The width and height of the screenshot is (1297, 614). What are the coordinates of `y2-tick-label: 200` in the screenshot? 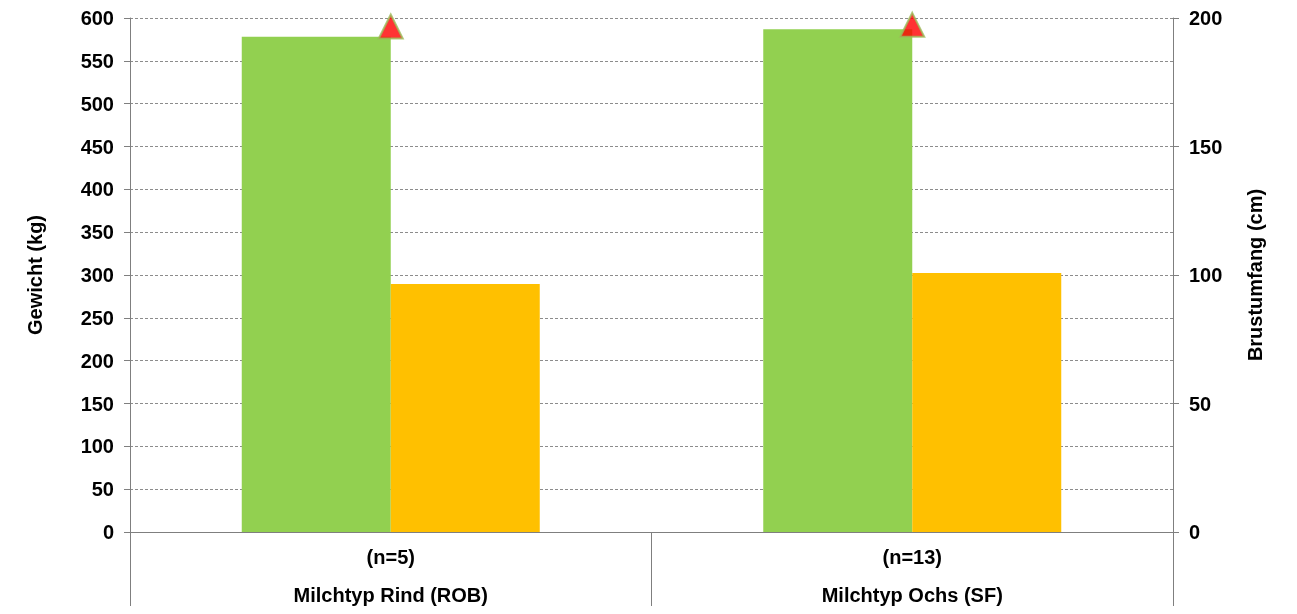 It's located at (1206, 18).